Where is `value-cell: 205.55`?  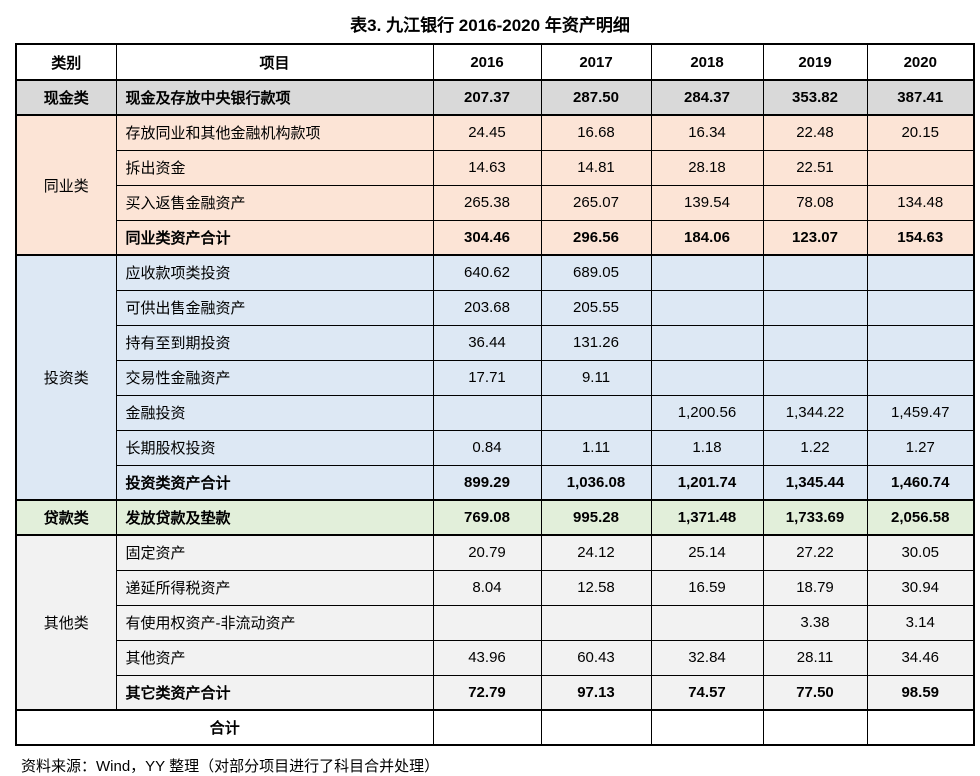
value-cell: 205.55 is located at coordinates (596, 307).